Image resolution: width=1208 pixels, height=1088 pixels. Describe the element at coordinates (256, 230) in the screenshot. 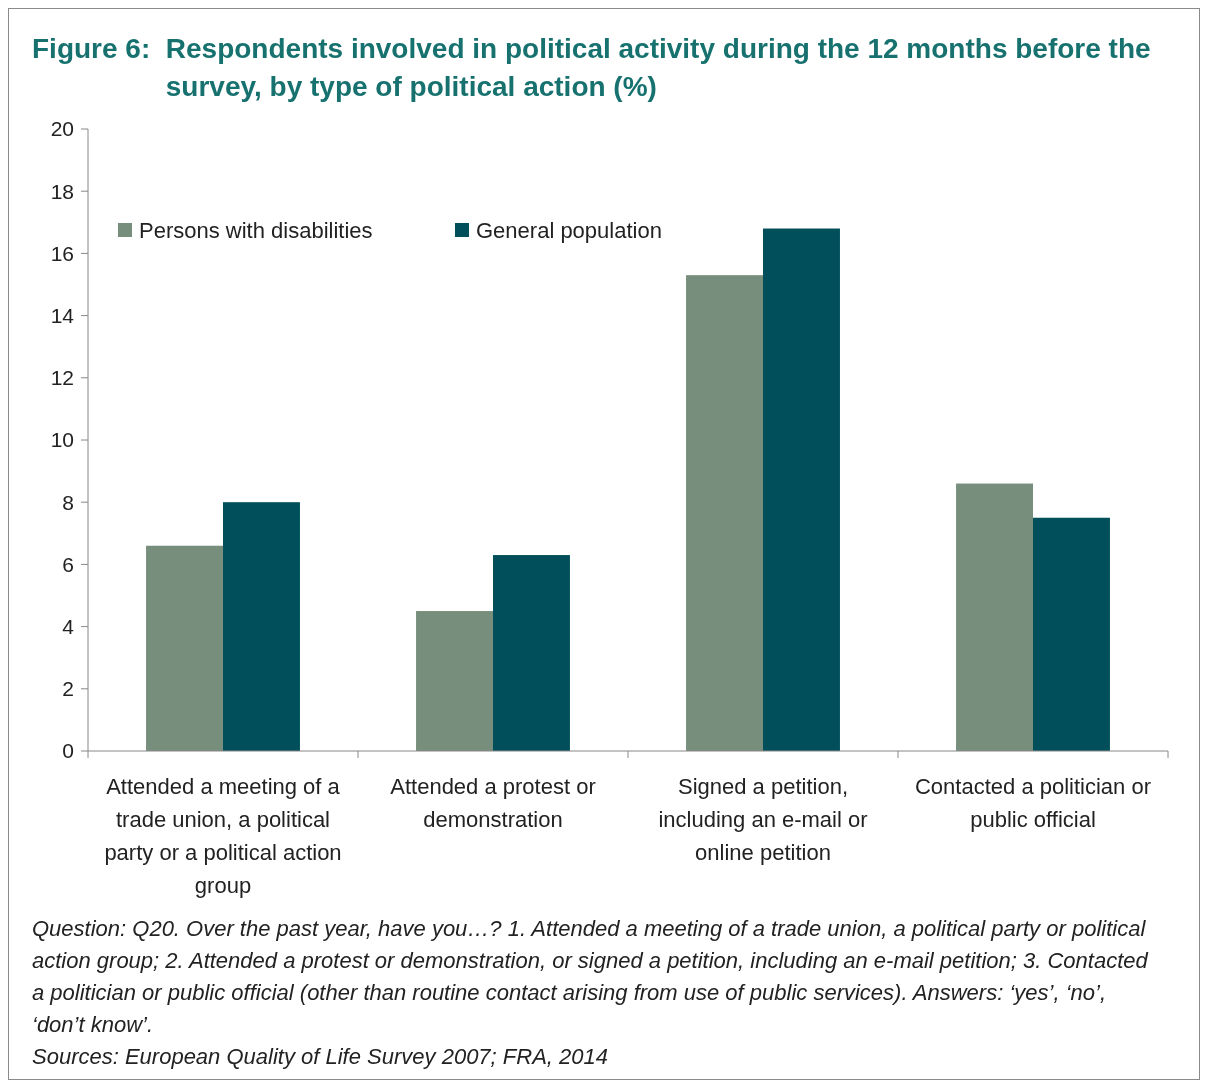

I see `legend-label: Persons with disabilities` at that location.